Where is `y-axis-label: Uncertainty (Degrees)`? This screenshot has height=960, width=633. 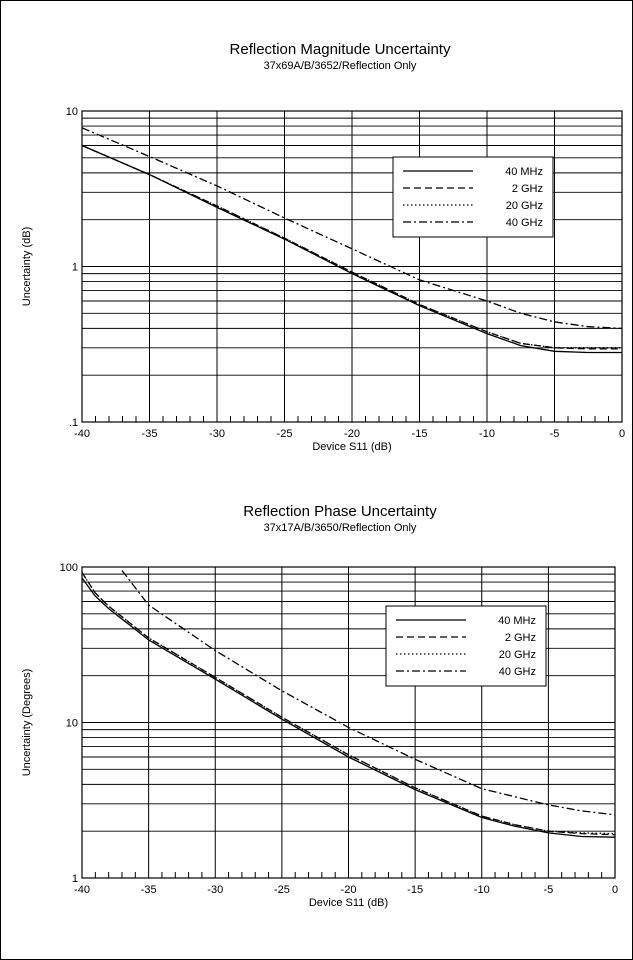
y-axis-label: Uncertainty (Degrees) is located at coordinates (27, 723).